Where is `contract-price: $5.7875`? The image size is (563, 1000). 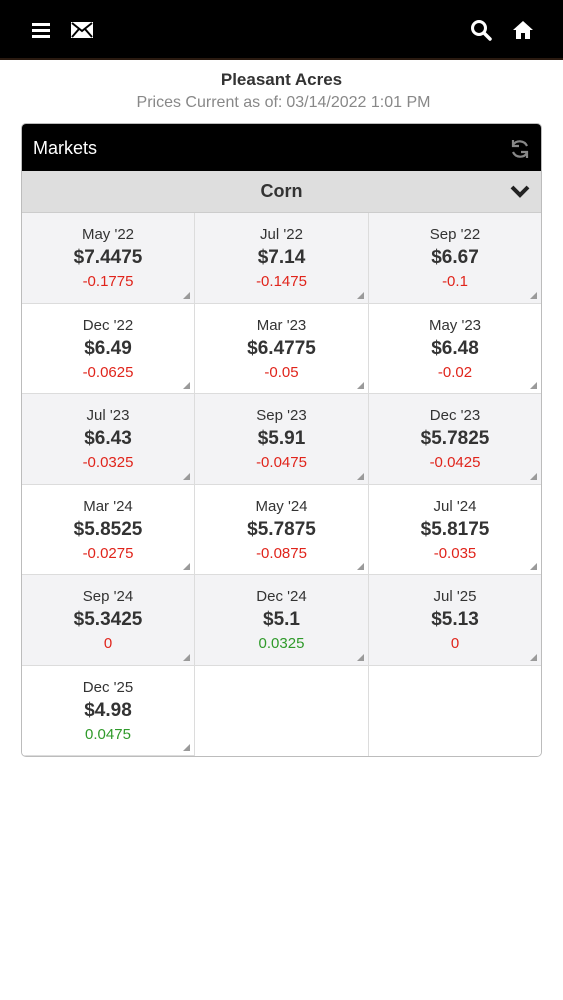
contract-price: $5.7875 is located at coordinates (281, 529).